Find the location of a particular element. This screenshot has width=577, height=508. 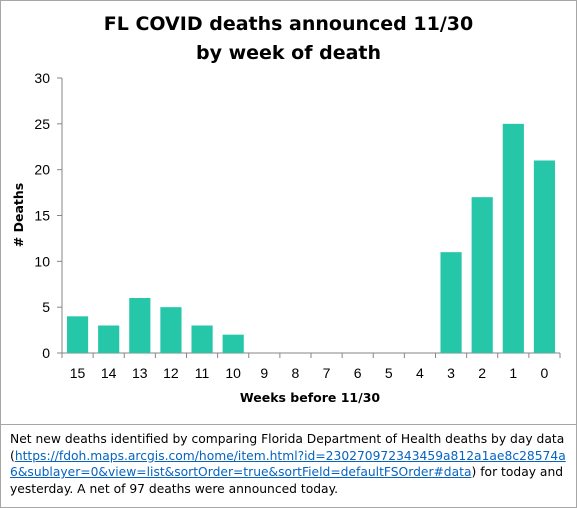

x-axis-title: Weeks before 11/30 is located at coordinates (310, 397).